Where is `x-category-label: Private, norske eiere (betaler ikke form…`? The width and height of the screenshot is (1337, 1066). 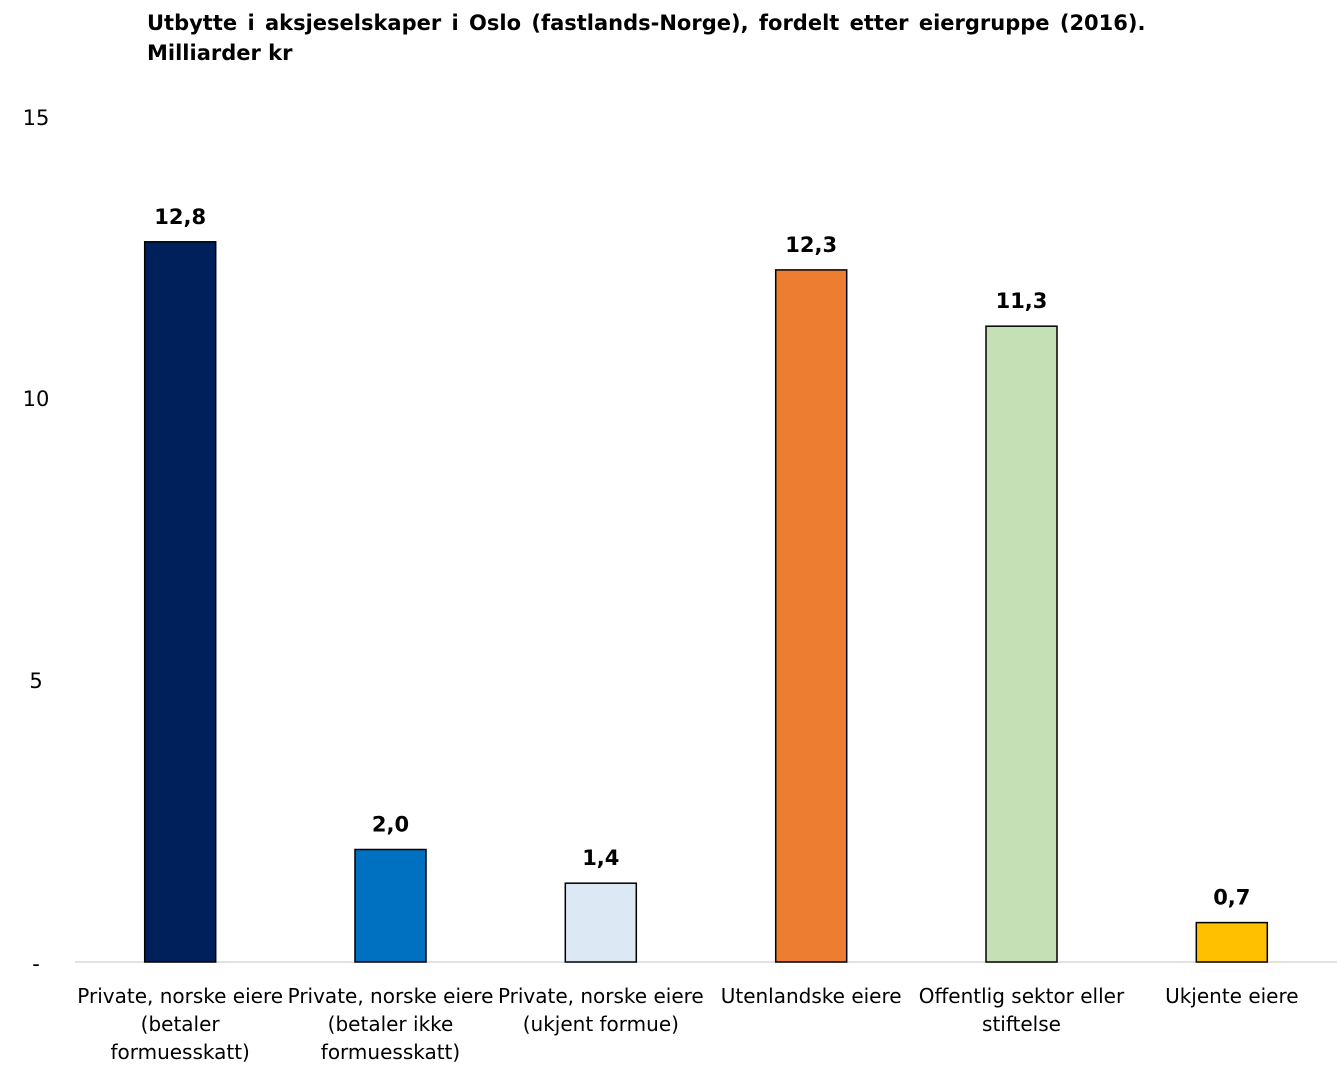 x-category-label: Private, norske eiere (betaler ikke form… is located at coordinates (390, 1024).